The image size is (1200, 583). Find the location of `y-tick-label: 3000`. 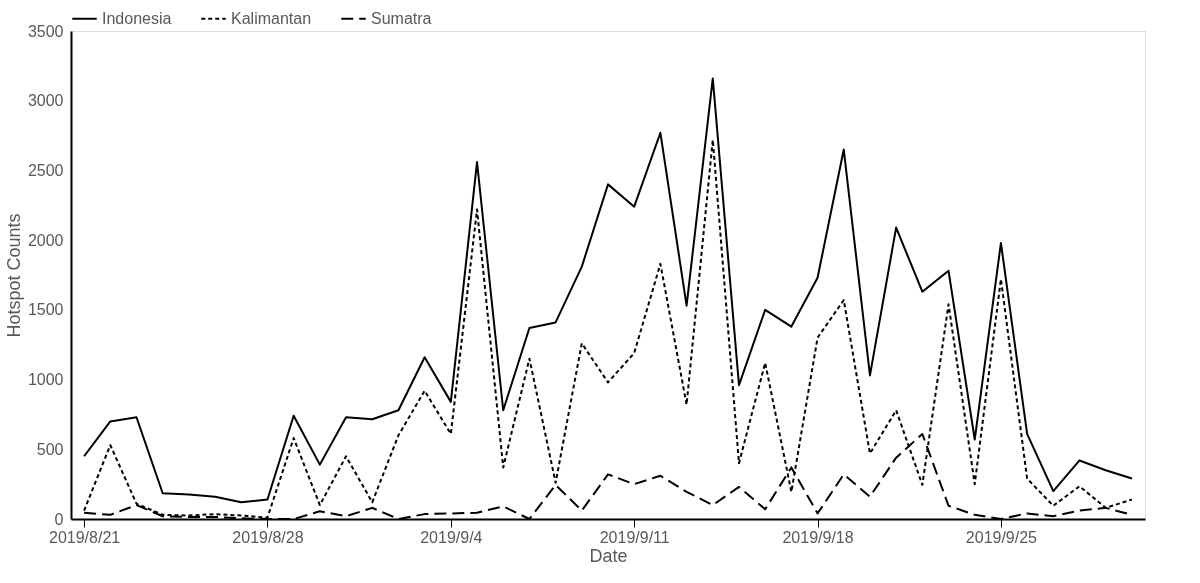

y-tick-label: 3000 is located at coordinates (45, 101).